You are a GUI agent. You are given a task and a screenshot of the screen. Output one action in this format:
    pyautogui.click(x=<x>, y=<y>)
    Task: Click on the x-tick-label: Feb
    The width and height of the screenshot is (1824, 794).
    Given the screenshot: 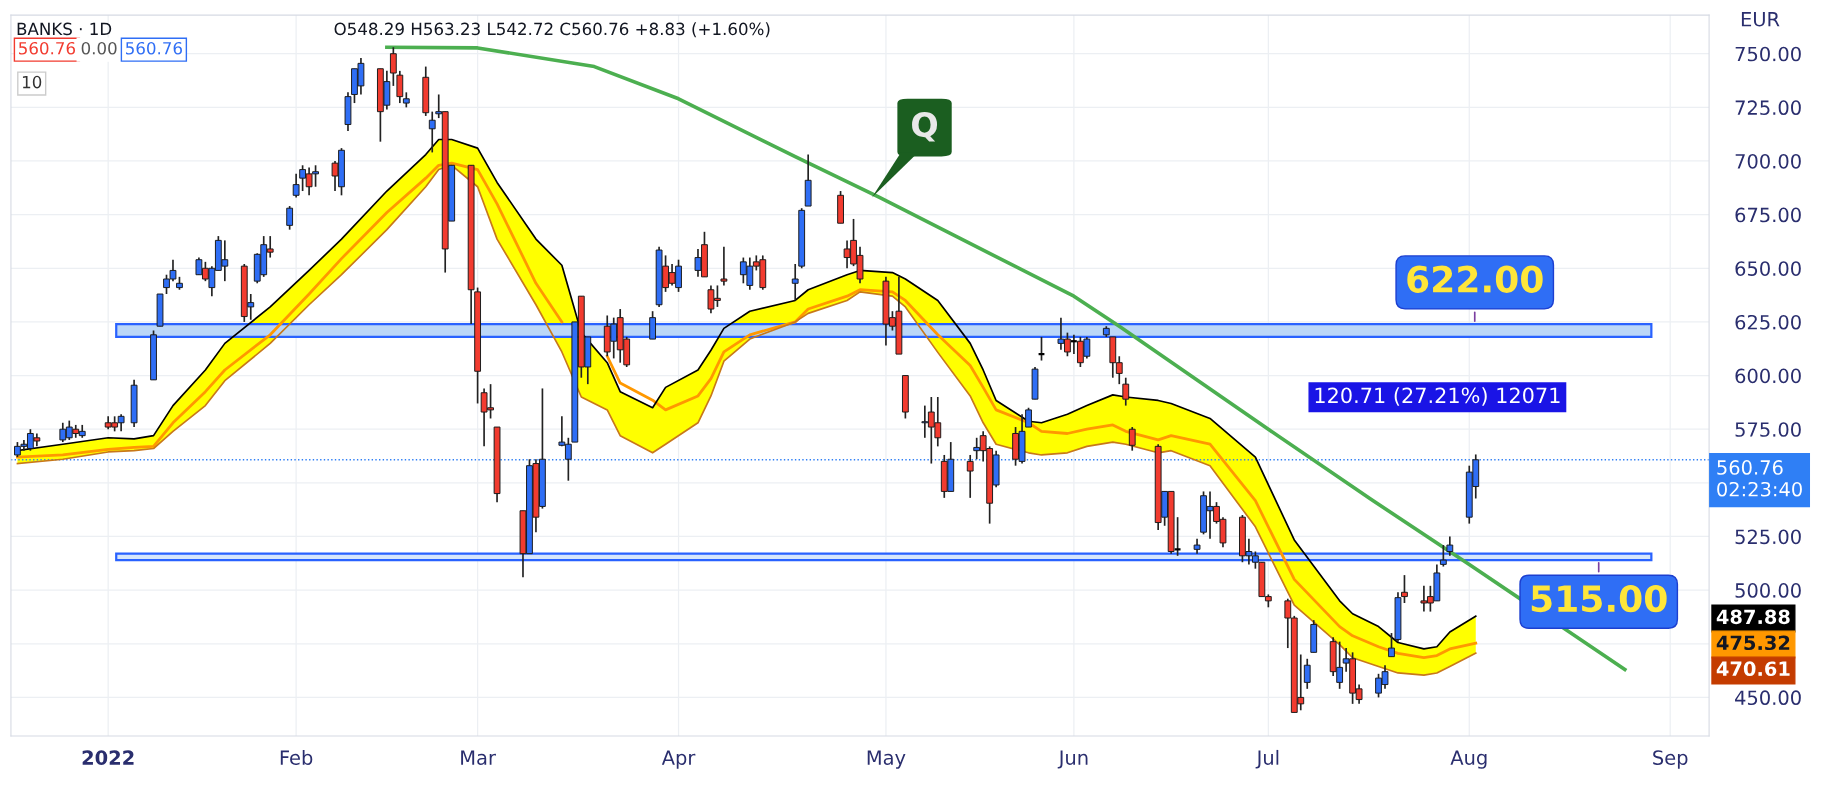 What is the action you would take?
    pyautogui.click(x=296, y=757)
    